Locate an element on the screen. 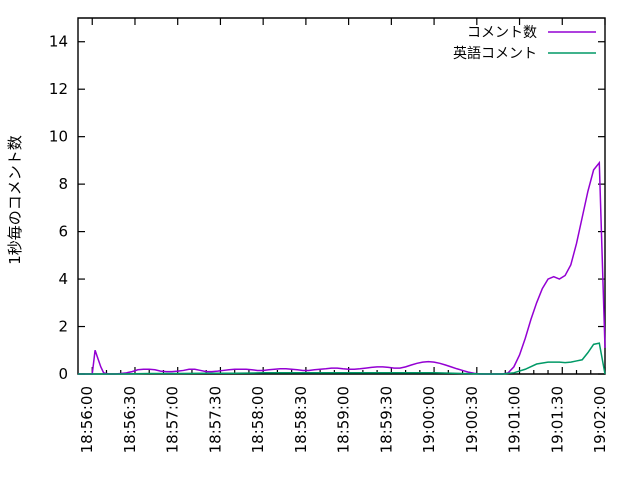  x-tick-label: 18:57:00 is located at coordinates (173, 419).